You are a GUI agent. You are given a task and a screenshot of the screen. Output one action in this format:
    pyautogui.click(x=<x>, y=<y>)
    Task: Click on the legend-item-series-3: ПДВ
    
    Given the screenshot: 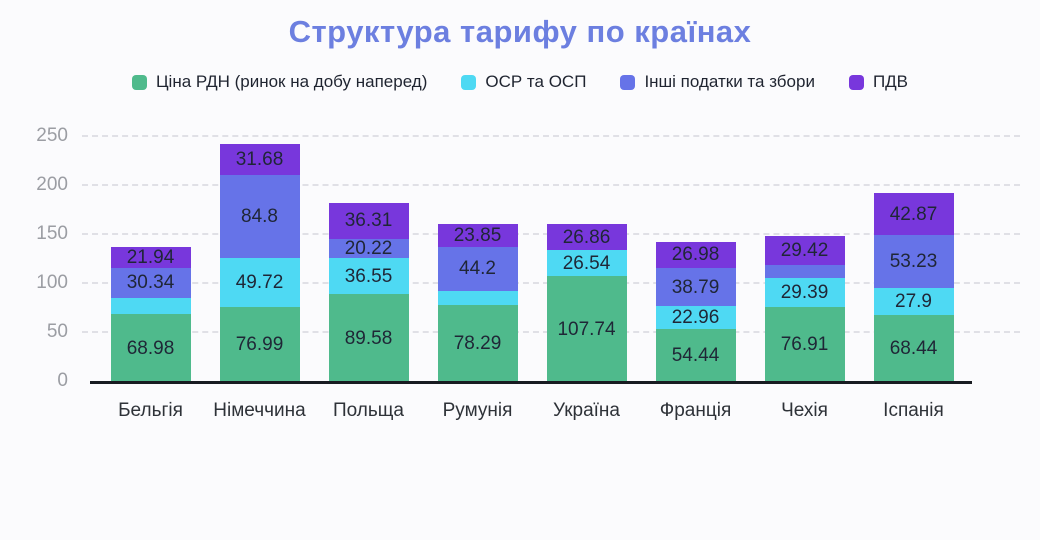 What is the action you would take?
    pyautogui.click(x=878, y=82)
    